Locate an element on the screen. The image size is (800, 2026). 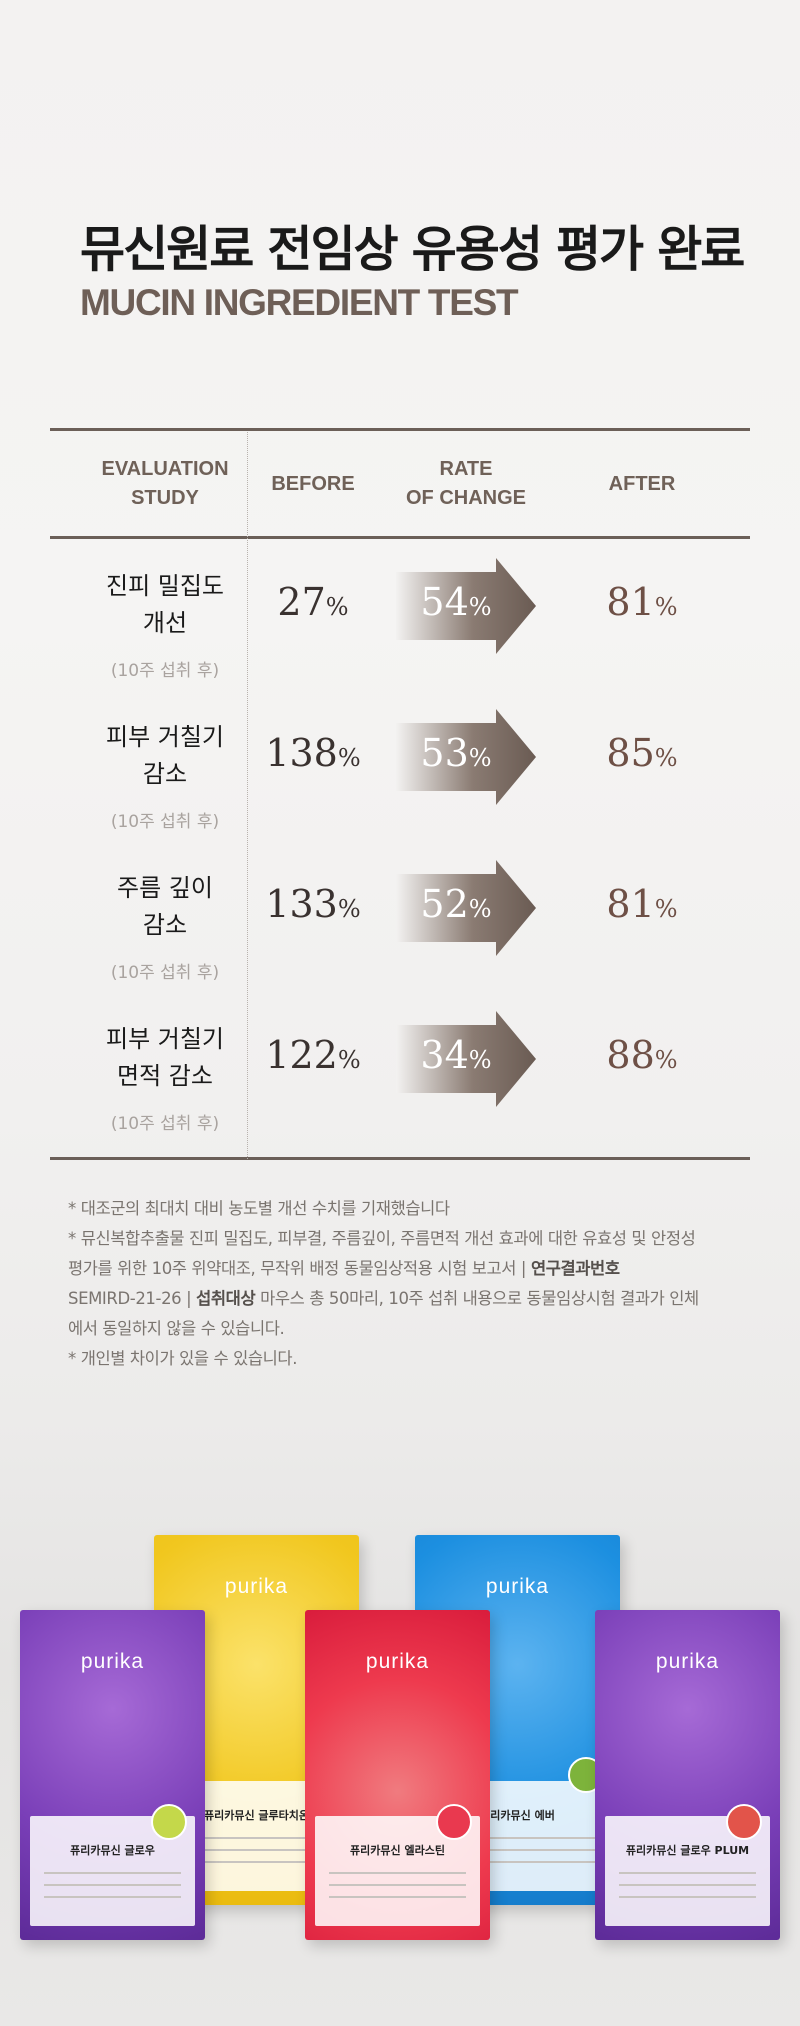
product-name: 퓨리카뮤신 글루타치온 is located at coordinates (256, 1815).